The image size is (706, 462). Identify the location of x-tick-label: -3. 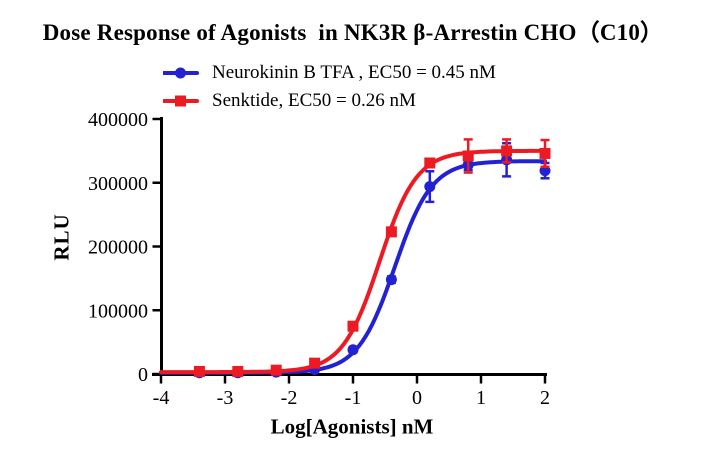
(225, 398).